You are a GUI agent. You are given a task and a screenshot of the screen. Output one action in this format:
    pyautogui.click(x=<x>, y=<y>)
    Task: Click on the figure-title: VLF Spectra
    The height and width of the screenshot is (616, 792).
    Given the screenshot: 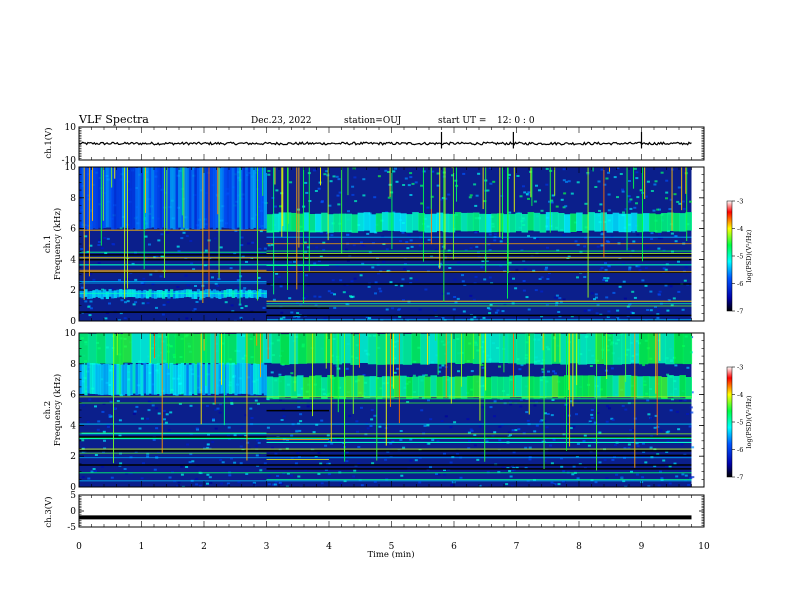 What is the action you would take?
    pyautogui.click(x=113, y=119)
    